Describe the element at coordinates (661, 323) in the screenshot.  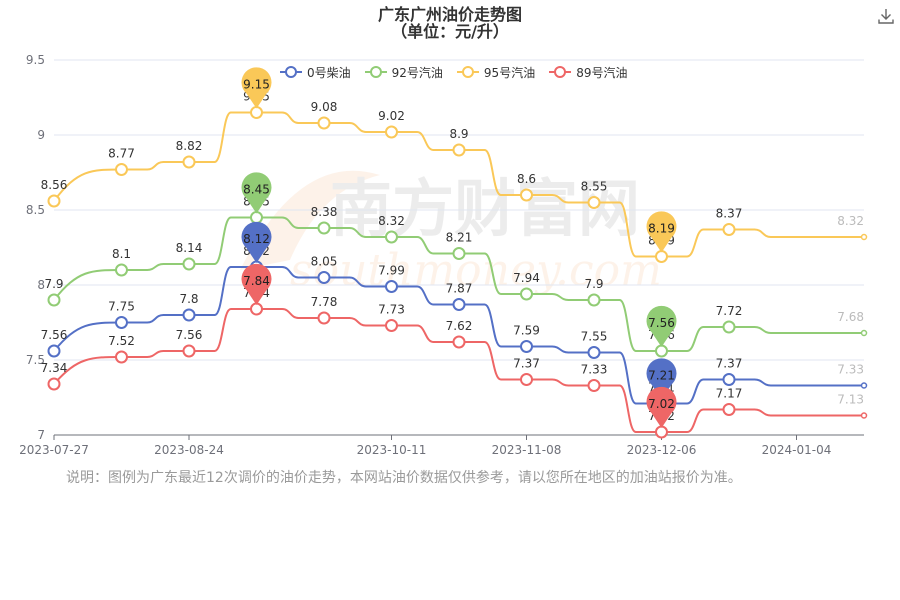
I see `pin-label: 7.56` at that location.